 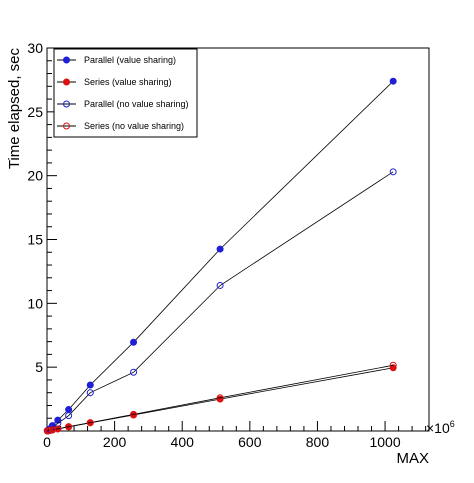 I want to click on y-tick-label: 20, so click(x=35, y=176).